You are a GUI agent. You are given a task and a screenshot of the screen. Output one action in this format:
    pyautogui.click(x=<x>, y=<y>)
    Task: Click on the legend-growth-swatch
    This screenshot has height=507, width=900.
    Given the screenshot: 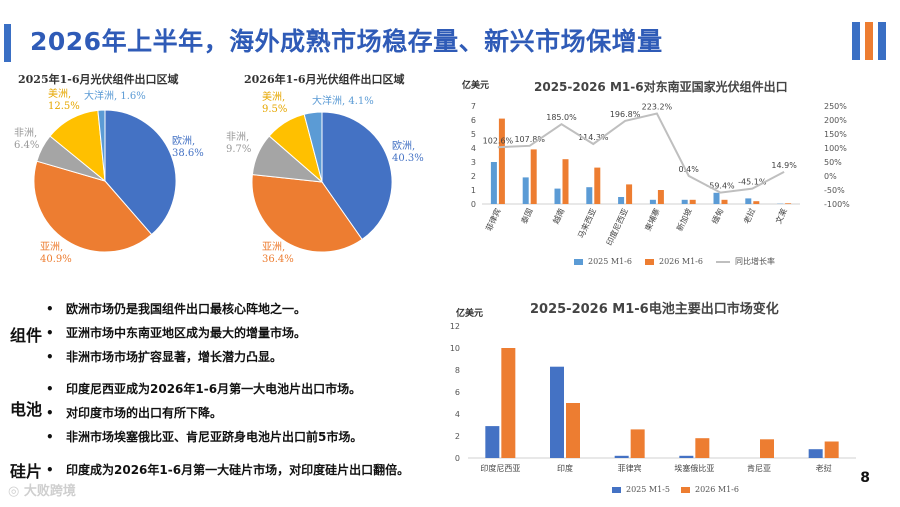 What is the action you would take?
    pyautogui.click(x=722, y=261)
    